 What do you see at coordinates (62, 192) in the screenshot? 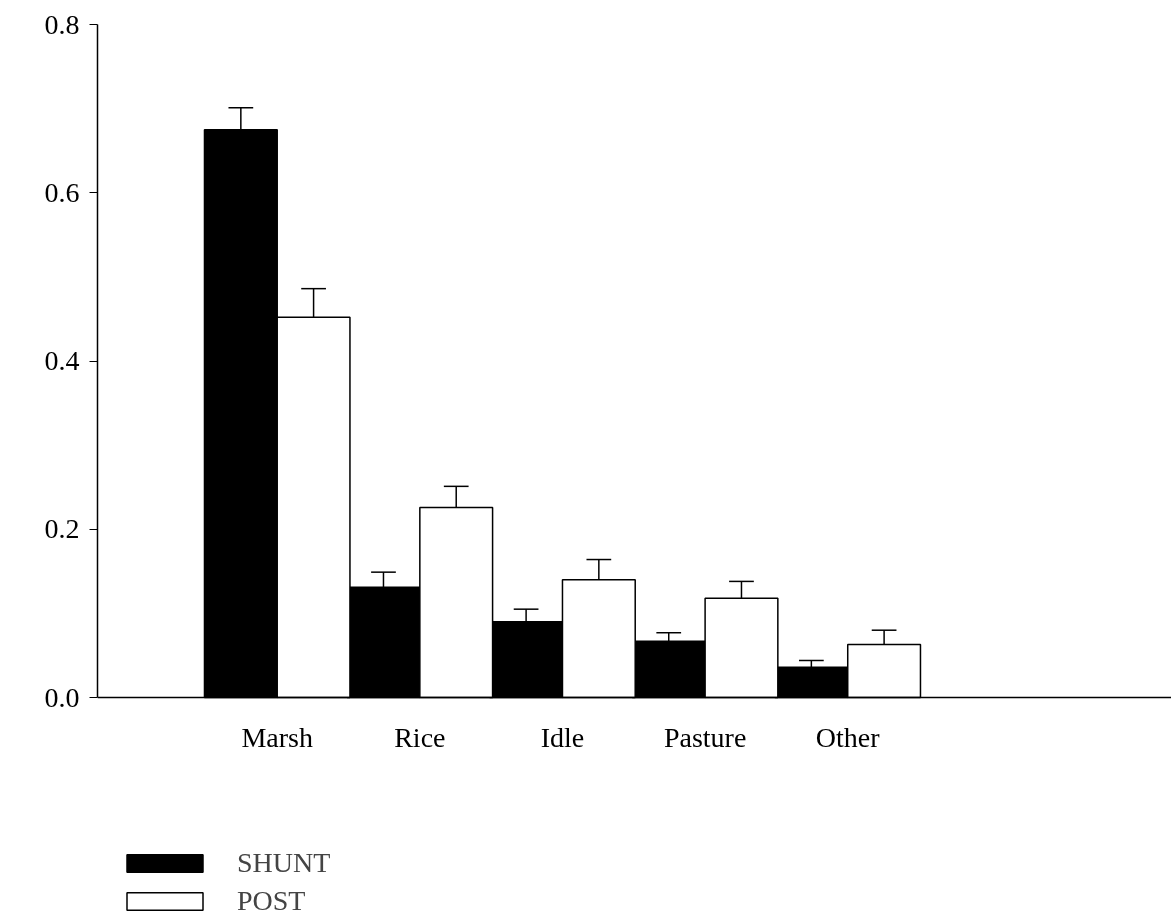
I see `y-tick-label: 0.6` at bounding box center [62, 192].